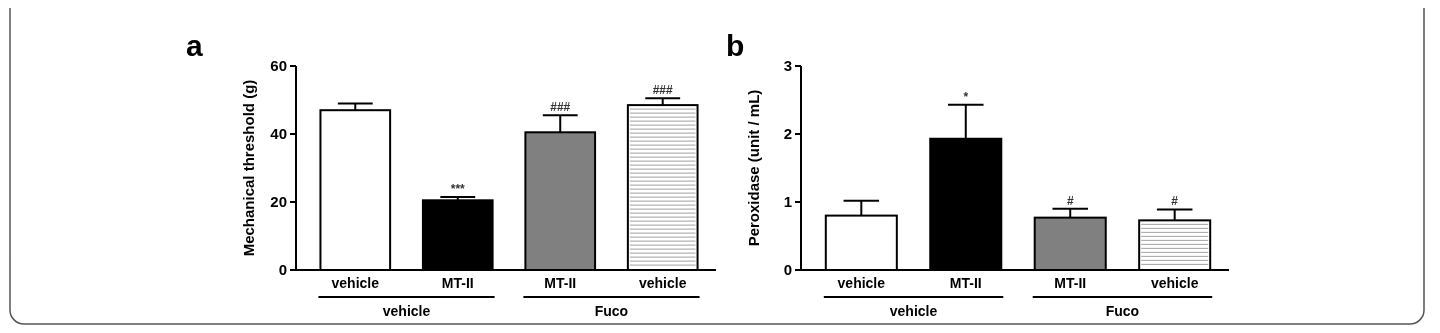 The image size is (1440, 333). Describe the element at coordinates (278, 66) in the screenshot. I see `y-tick-label: 60` at that location.